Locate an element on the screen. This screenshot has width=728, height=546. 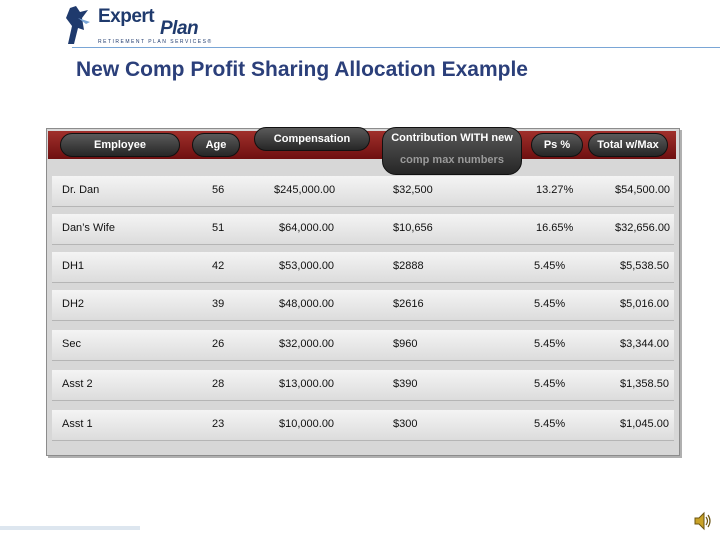
header-contribution-line2: comp max numbers is located at coordinates (452, 160).